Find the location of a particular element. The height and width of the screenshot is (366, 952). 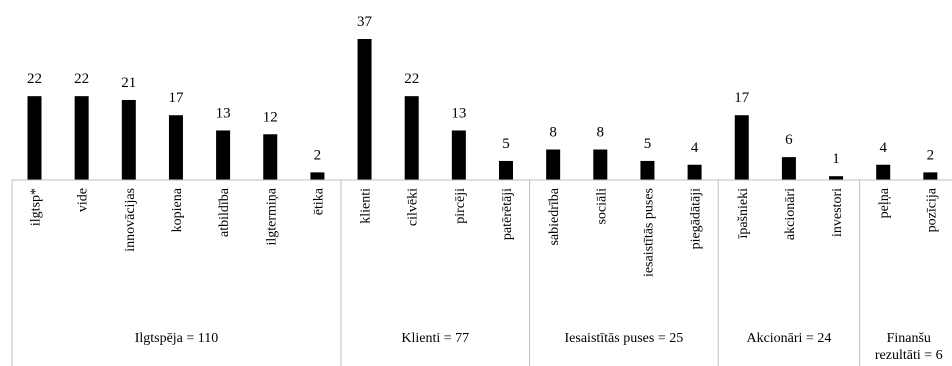

bar-innovācijas is located at coordinates (128, 139).